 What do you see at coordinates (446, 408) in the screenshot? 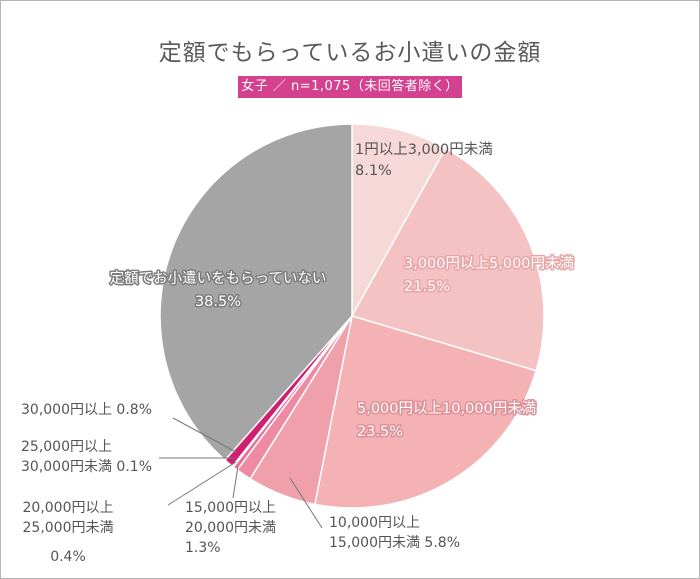
I see `slice-label-line: 5,000円以上10,000円未満` at bounding box center [446, 408].